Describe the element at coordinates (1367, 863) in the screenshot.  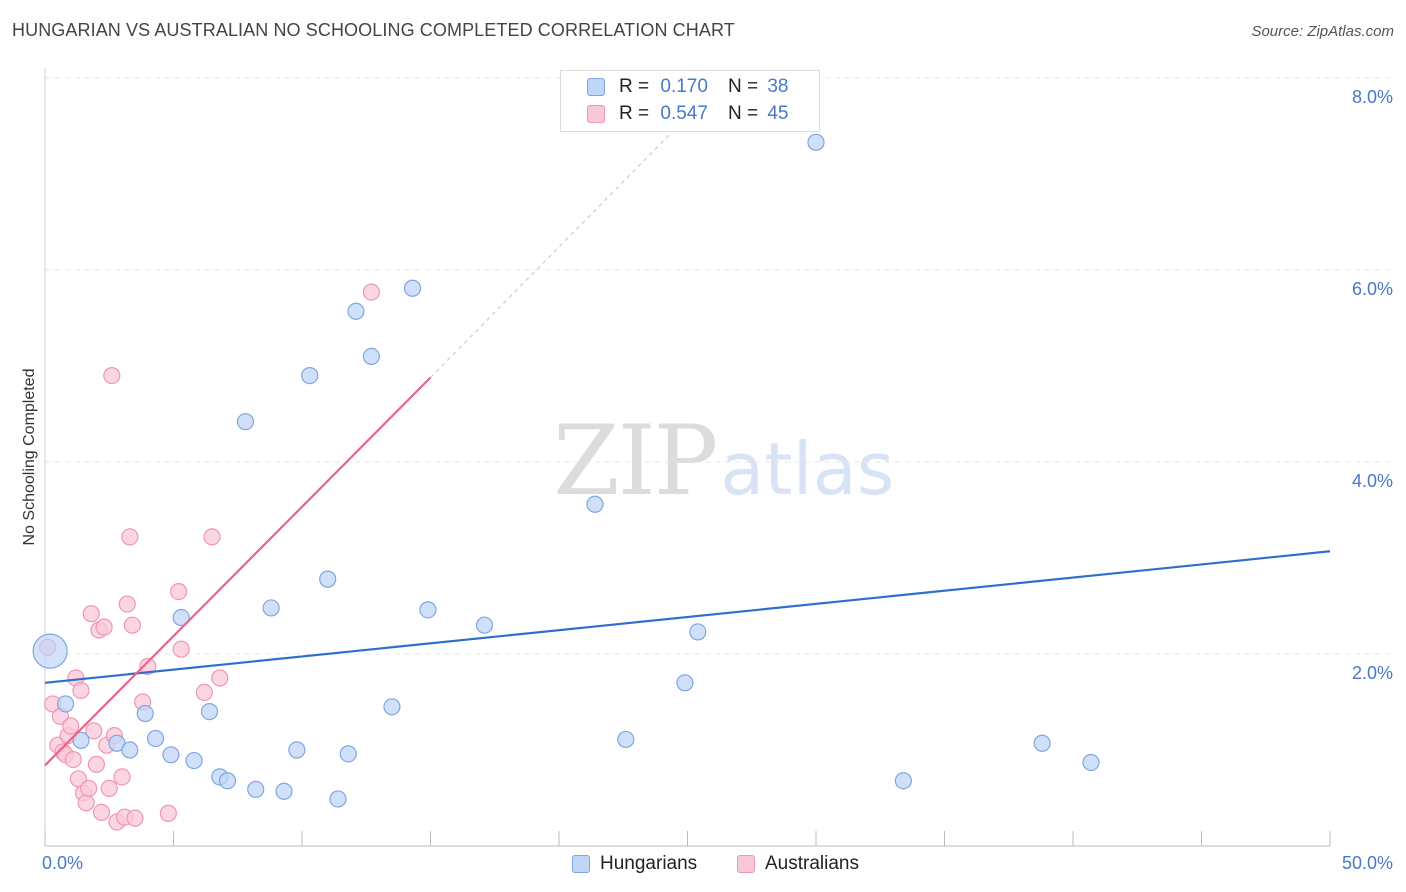
I see `x-tick-label-max: 50.0%` at that location.